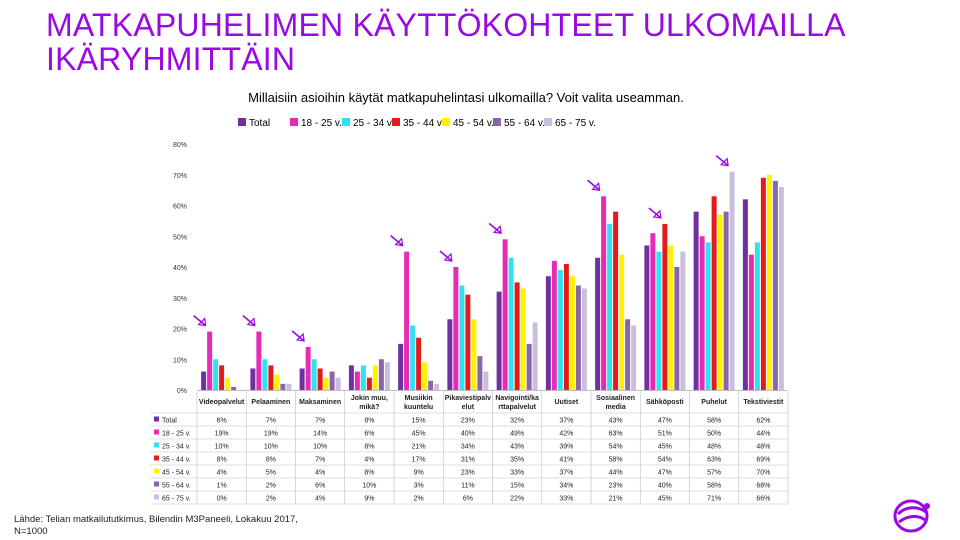  Describe the element at coordinates (499, 340) in the screenshot. I see `bar-navigointi-karttapalvelut-total` at that location.